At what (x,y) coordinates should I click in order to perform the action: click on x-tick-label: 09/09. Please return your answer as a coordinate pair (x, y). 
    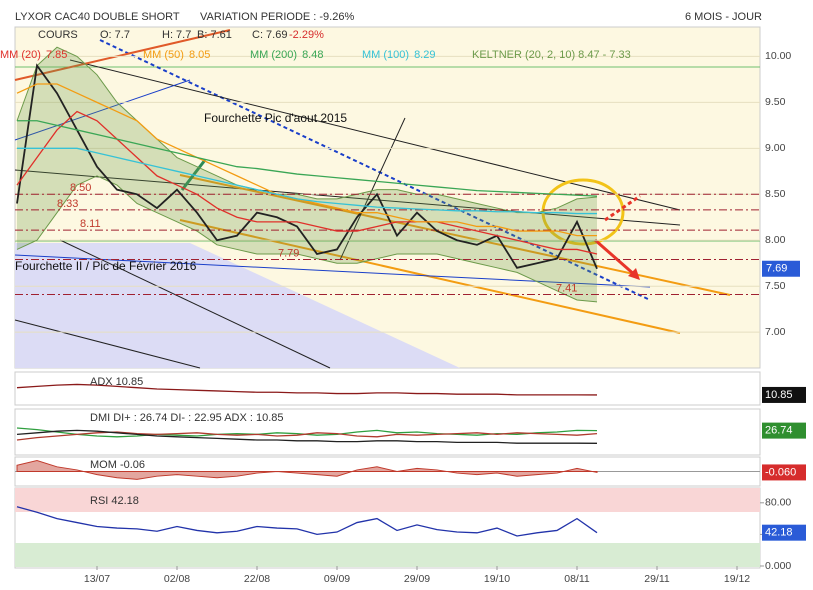
    Looking at the image, I should click on (337, 579).